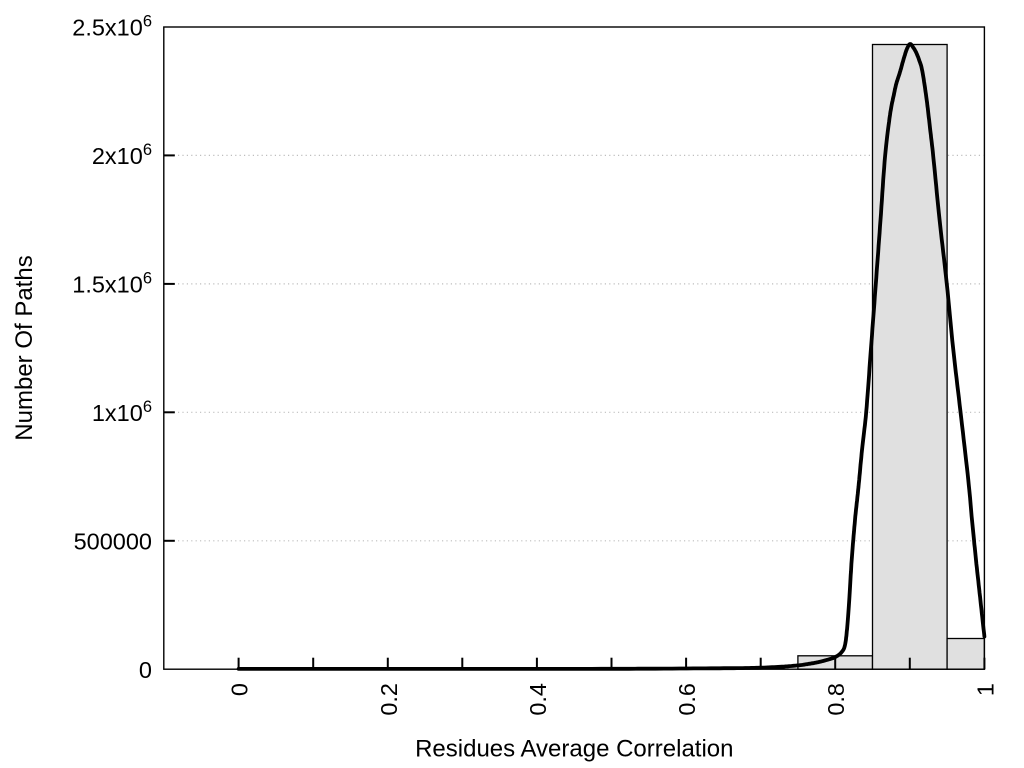 This screenshot has width=1024, height=768. Describe the element at coordinates (836, 699) in the screenshot. I see `svg-text: 0.8` at that location.